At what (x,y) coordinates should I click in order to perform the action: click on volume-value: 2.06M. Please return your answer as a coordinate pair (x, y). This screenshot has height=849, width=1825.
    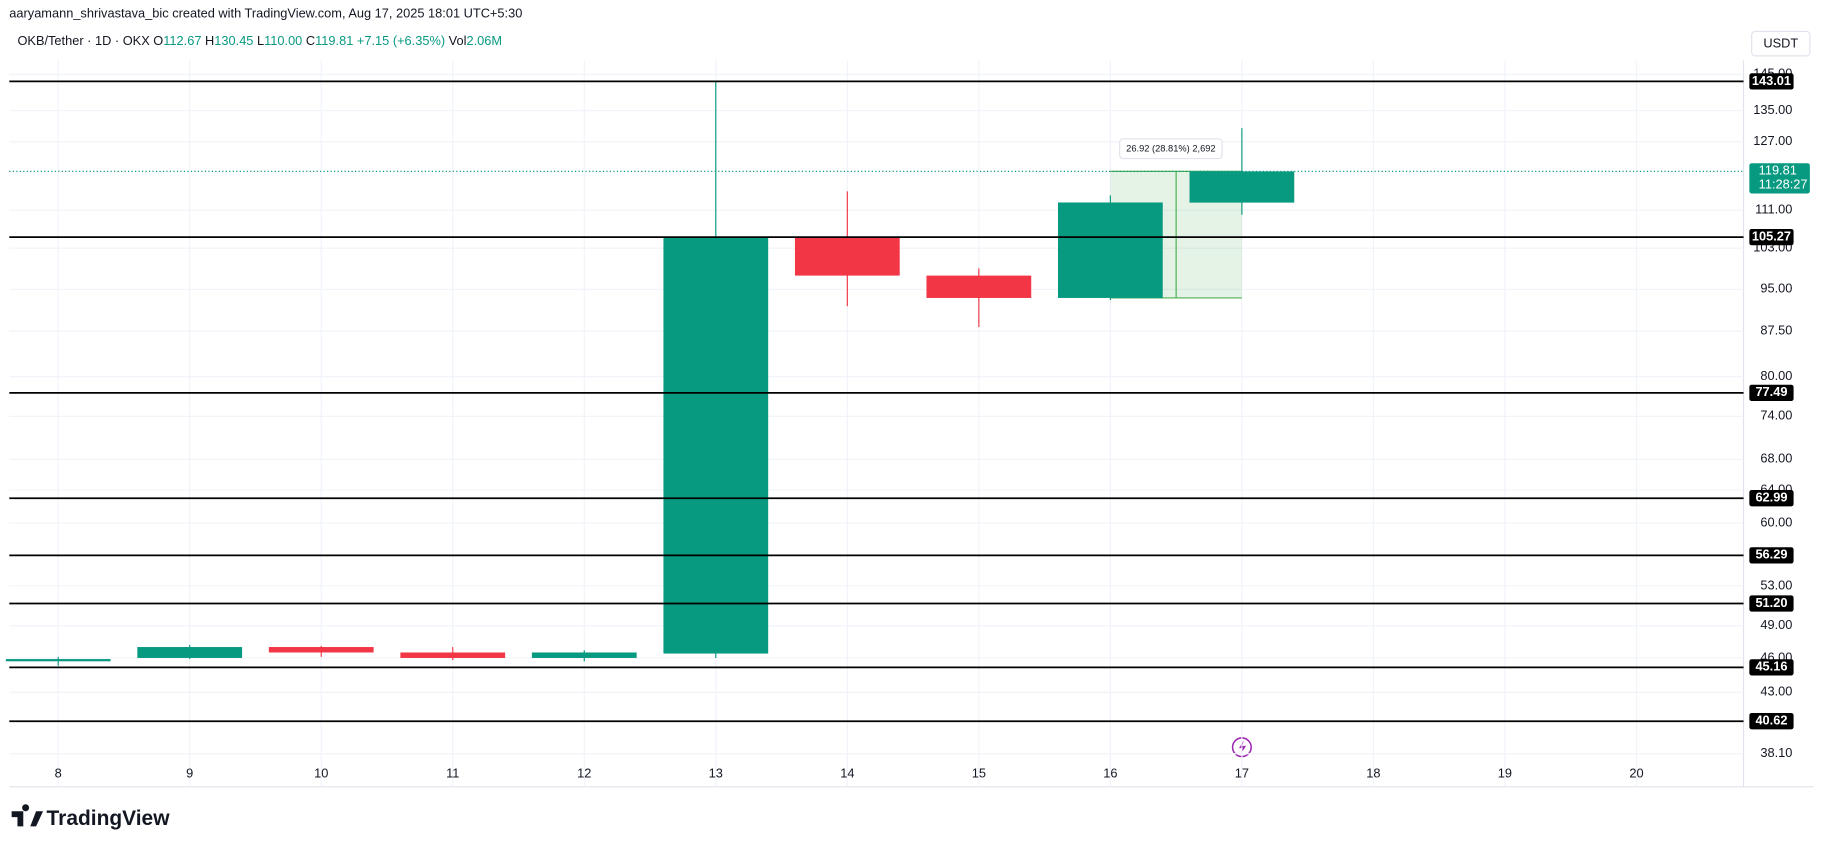
    Looking at the image, I should click on (484, 40).